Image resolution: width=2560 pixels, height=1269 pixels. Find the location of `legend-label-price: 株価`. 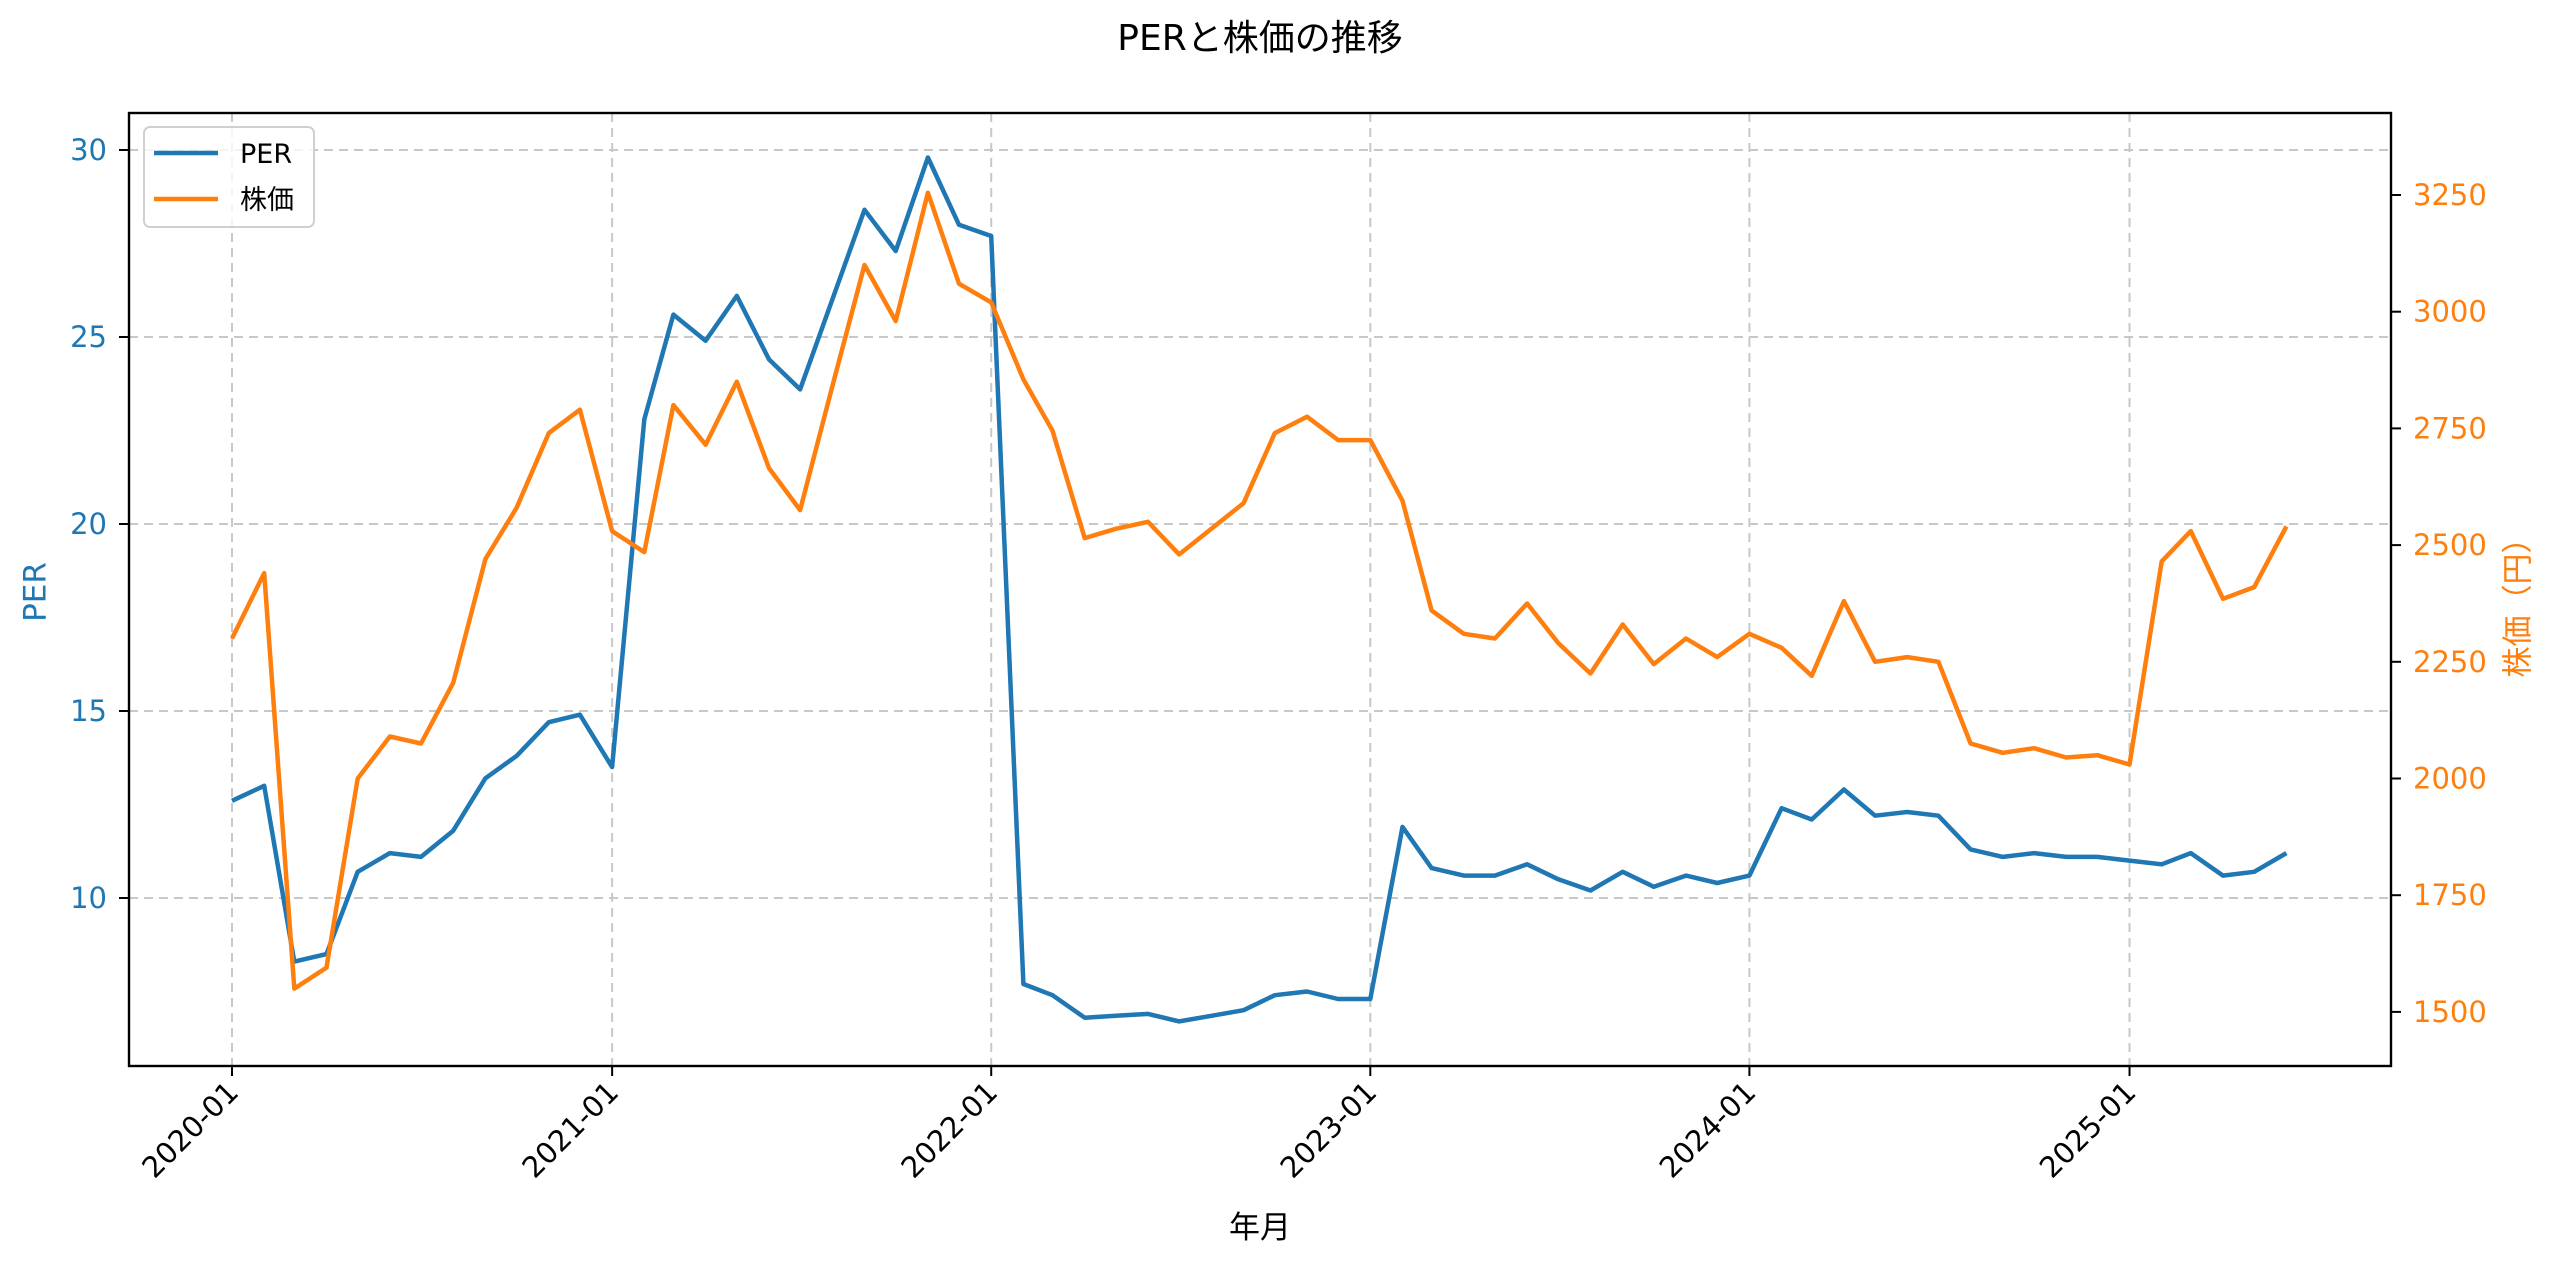

legend-label-price: 株価 is located at coordinates (267, 200).